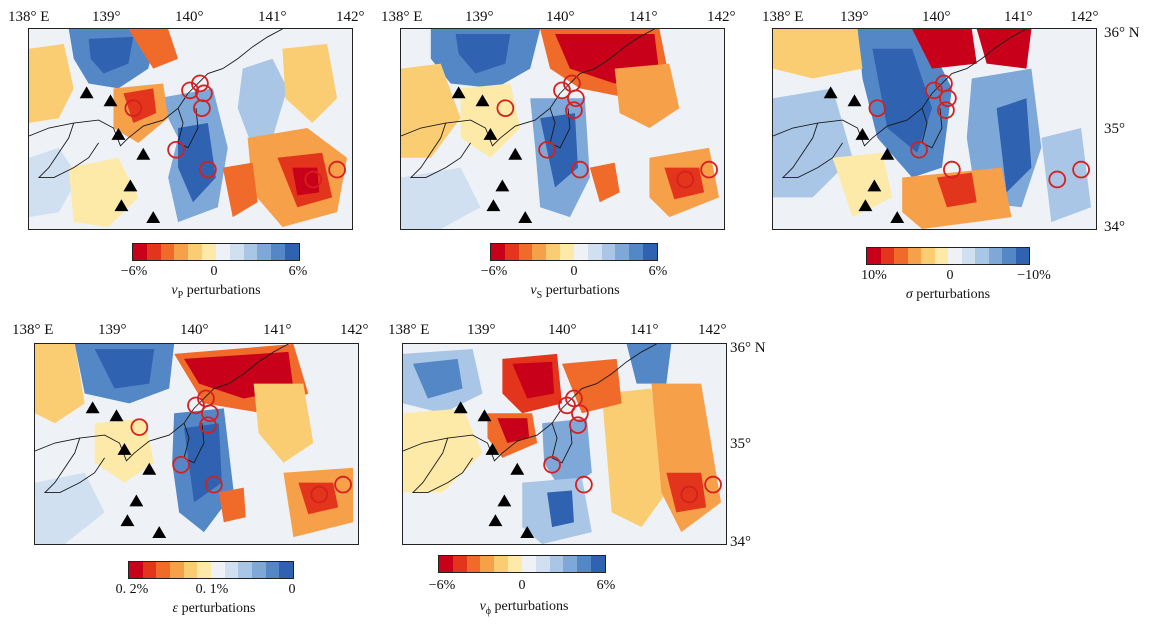  What do you see at coordinates (575, 292) in the screenshot?
I see `colorbar-title-vs: vS perturbations` at bounding box center [575, 292].